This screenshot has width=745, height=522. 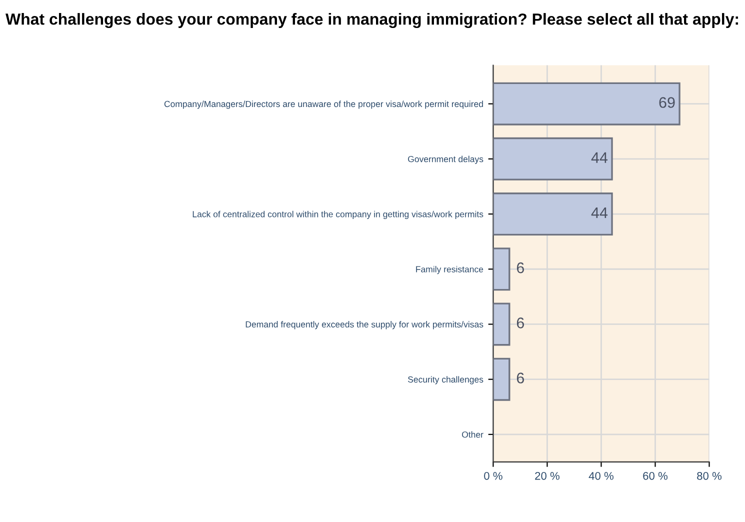 What do you see at coordinates (547, 476) in the screenshot?
I see `x-tick-label: 20 %` at bounding box center [547, 476].